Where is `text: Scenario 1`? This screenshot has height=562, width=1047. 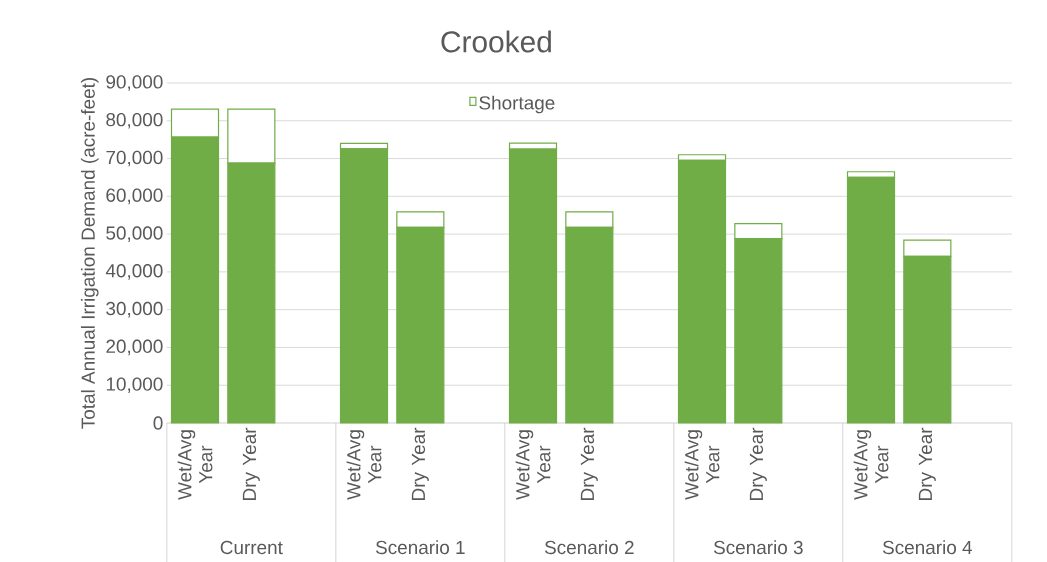 text: Scenario 1 is located at coordinates (420, 547).